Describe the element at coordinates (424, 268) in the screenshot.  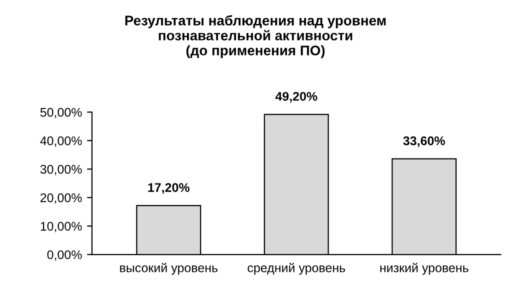
I see `x-tick-label: низкий уровень` at that location.